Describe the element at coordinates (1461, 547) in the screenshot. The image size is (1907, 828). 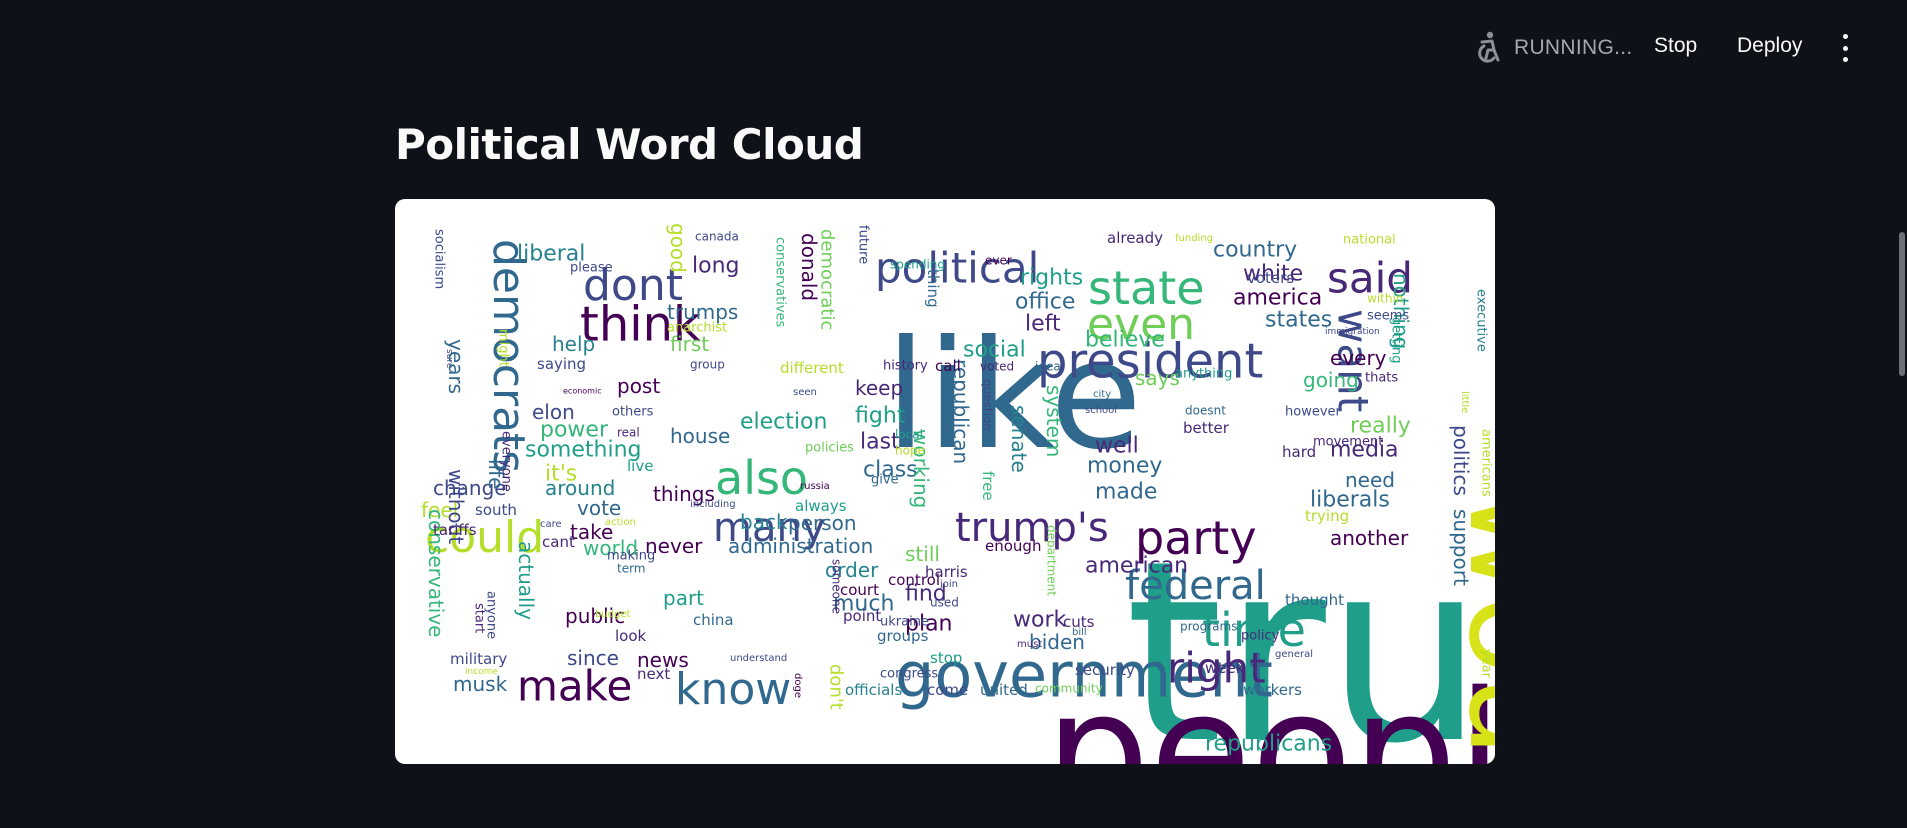
I see `cloud-word: support` at that location.